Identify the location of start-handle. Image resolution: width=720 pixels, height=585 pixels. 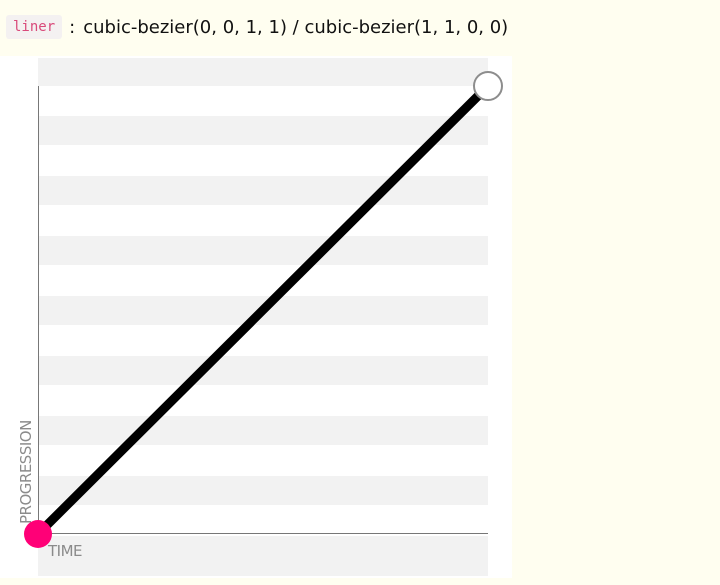
(38, 534).